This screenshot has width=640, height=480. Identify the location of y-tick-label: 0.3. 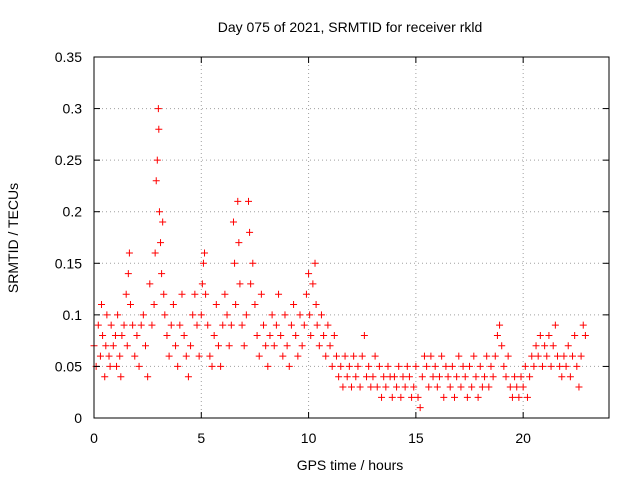
(73, 109).